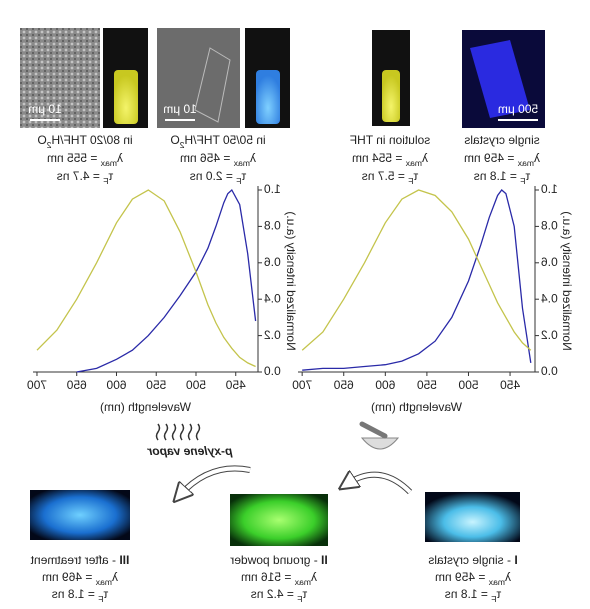 The width and height of the screenshot is (590, 609). I want to click on caption-line: in 50/50 THF/H2O, so click(217, 141).